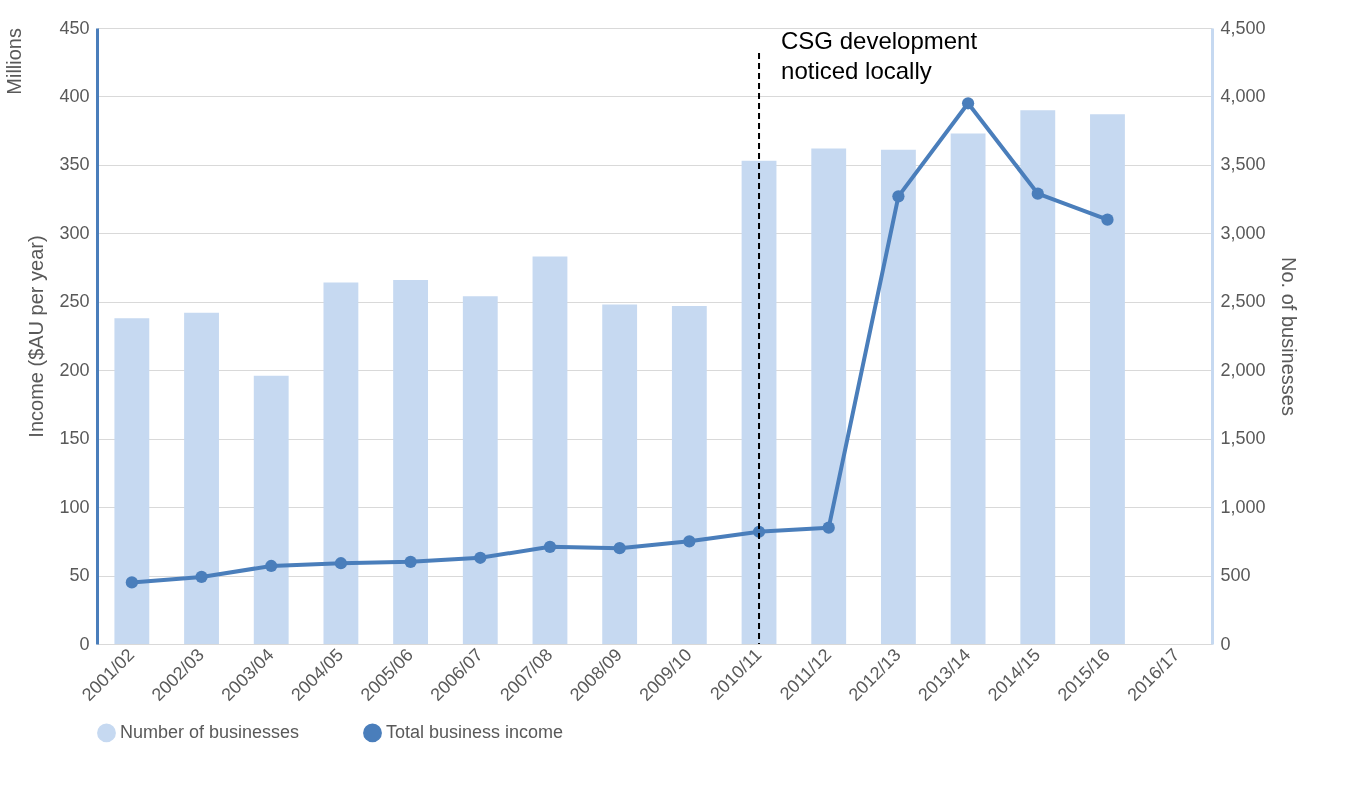 The image size is (1359, 809). I want to click on y-tick-label: 150, so click(74, 438).